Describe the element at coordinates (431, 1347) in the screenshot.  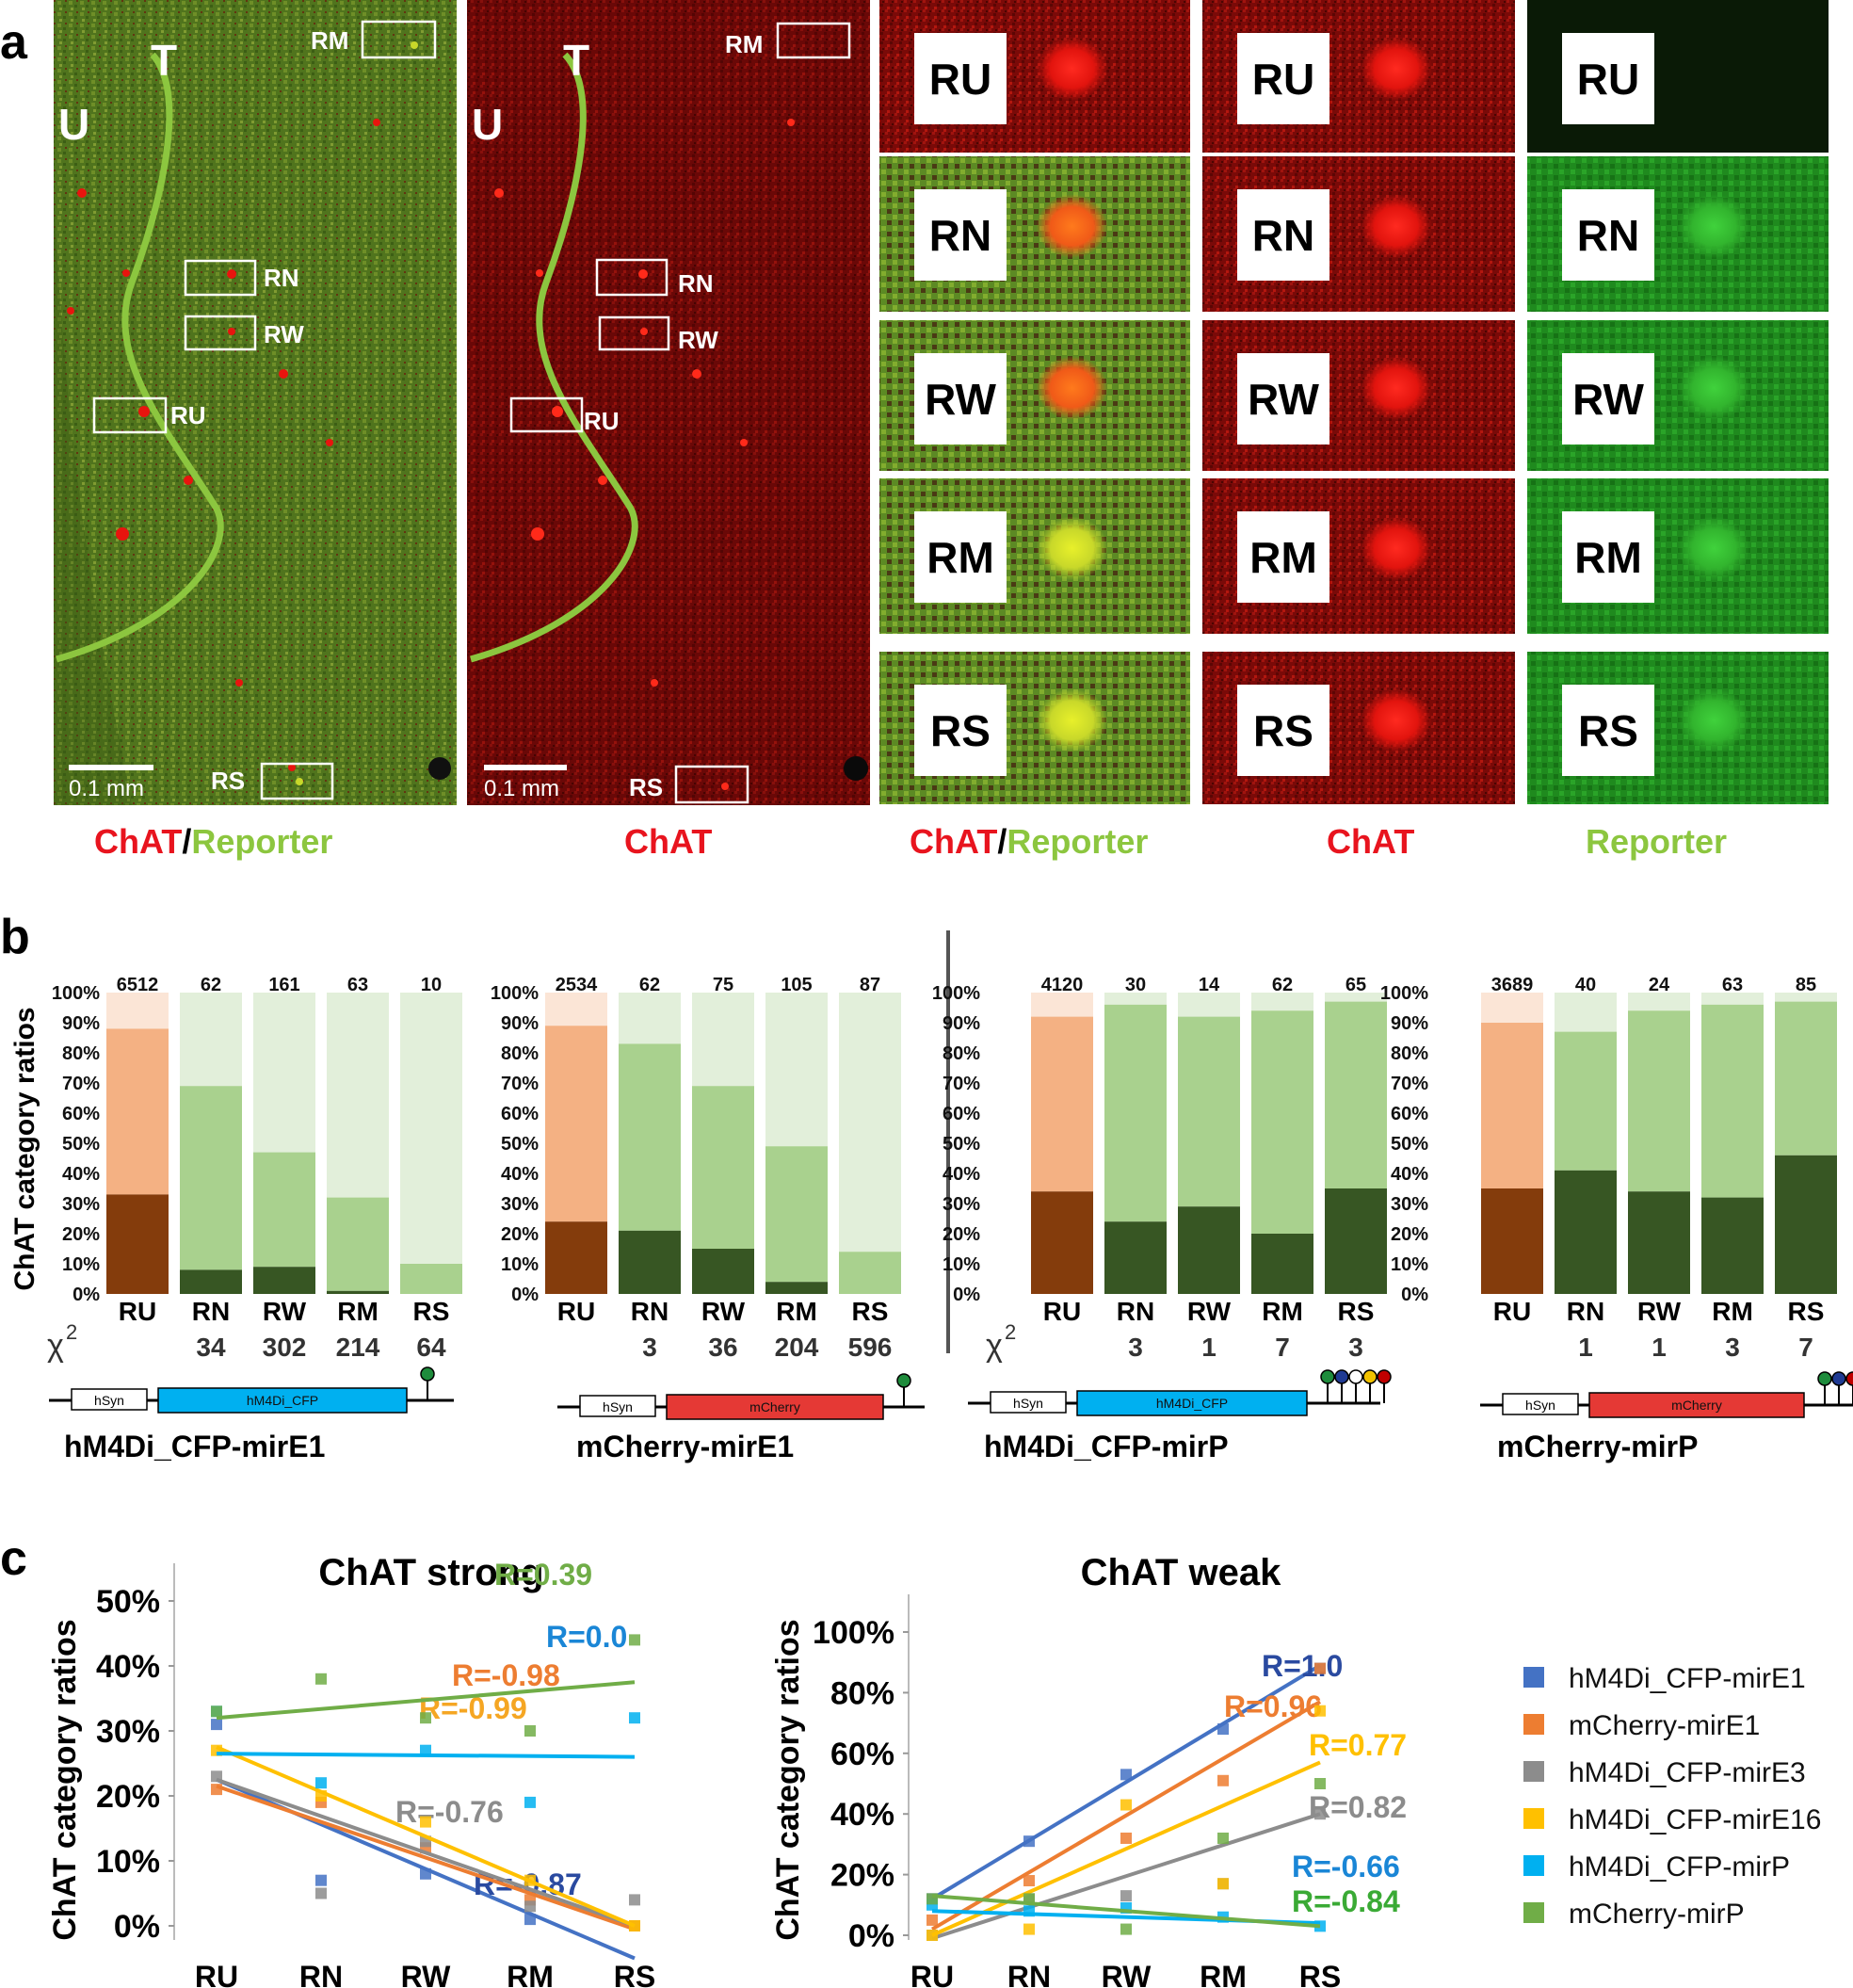
I see `chi2-value: 64` at that location.